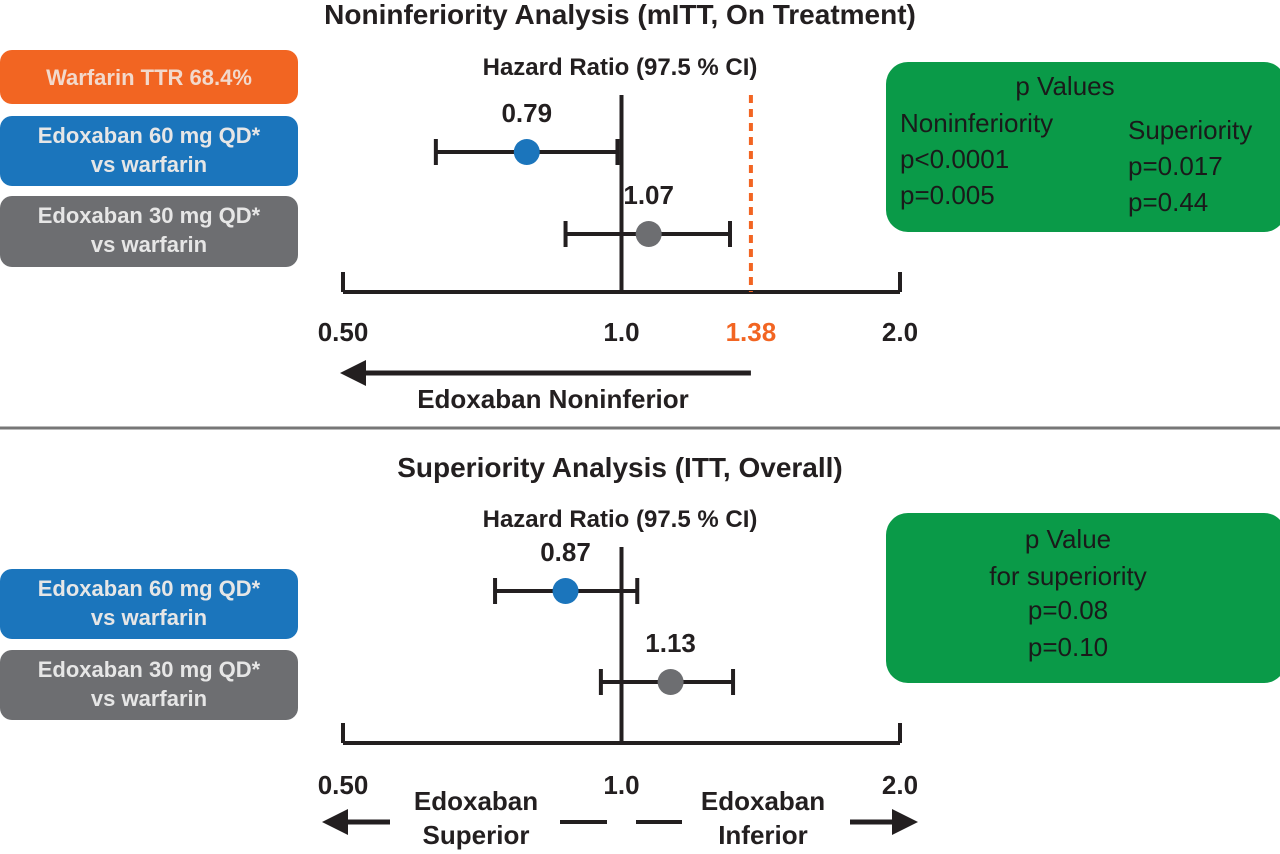 Image resolution: width=1280 pixels, height=854 pixels. What do you see at coordinates (565, 552) in the screenshot?
I see `data-label: 0.87` at bounding box center [565, 552].